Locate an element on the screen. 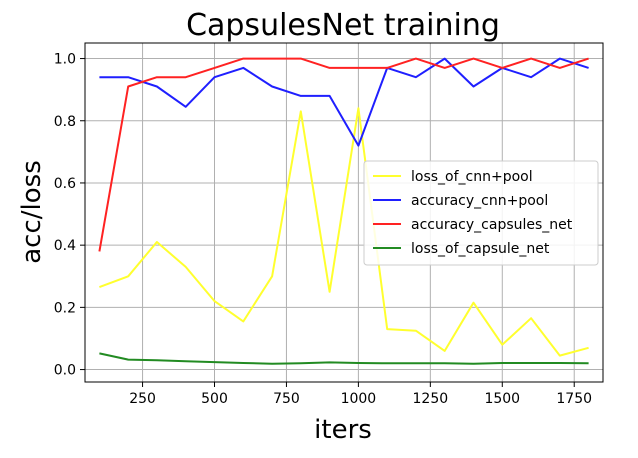 This screenshot has width=638, height=458. y-tick-label: 0.8 is located at coordinates (65, 122).